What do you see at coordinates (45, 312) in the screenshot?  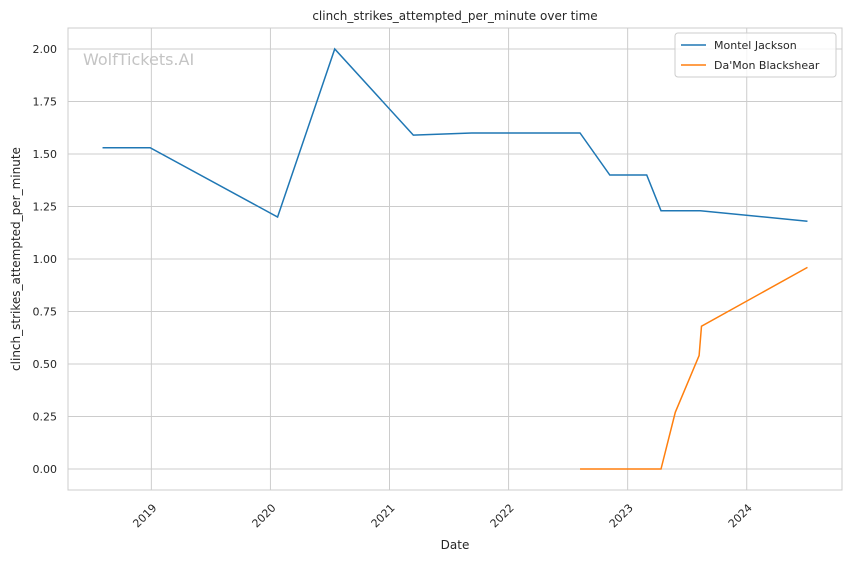 I see `y-tick-label: 0.75` at bounding box center [45, 312].